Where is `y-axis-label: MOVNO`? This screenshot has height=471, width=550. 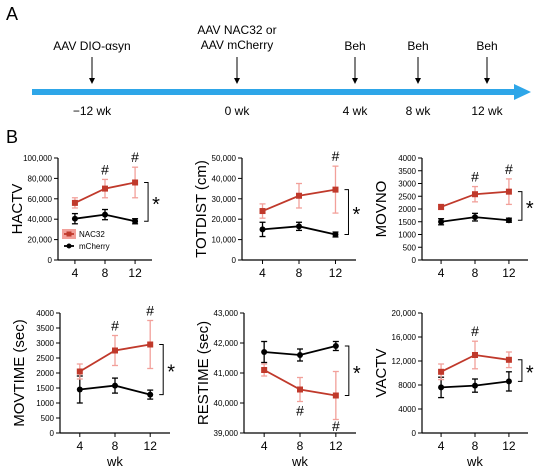 y-axis-label: MOVNO is located at coordinates (381, 209).